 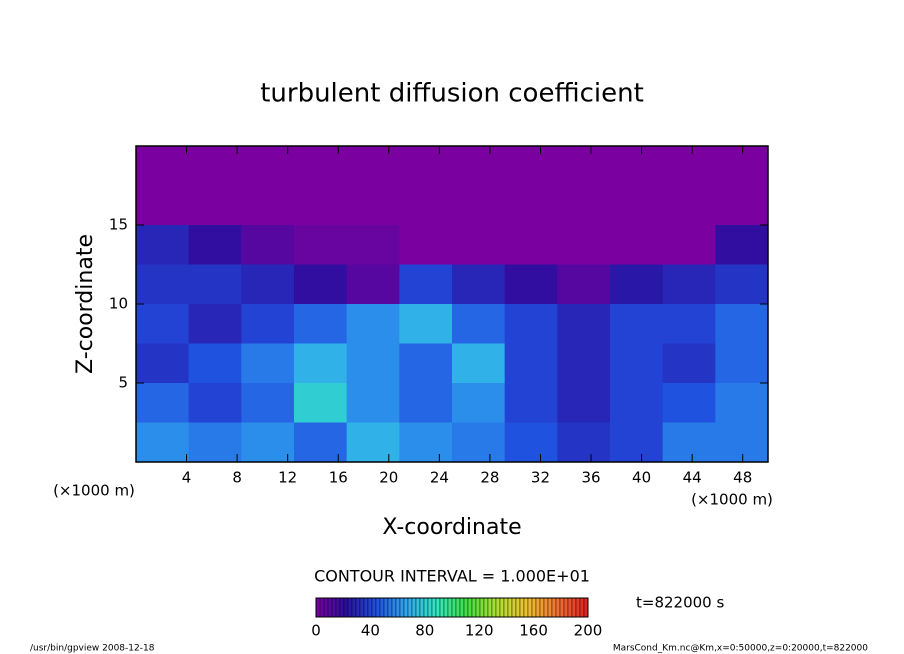 What do you see at coordinates (370, 631) in the screenshot?
I see `colorbar-tick-label: 40` at bounding box center [370, 631].